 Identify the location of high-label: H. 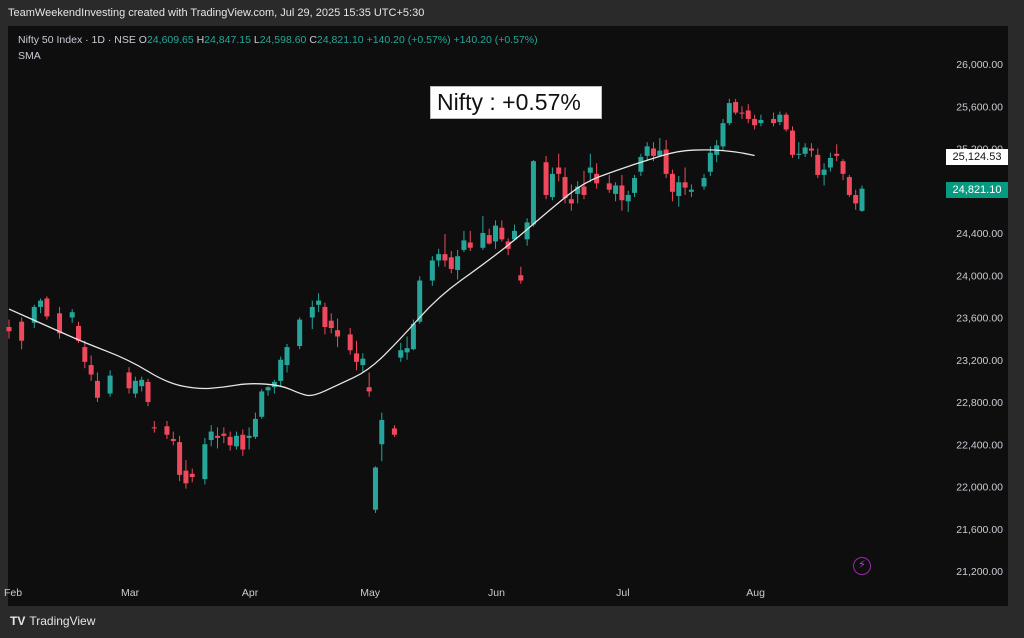
(200, 40).